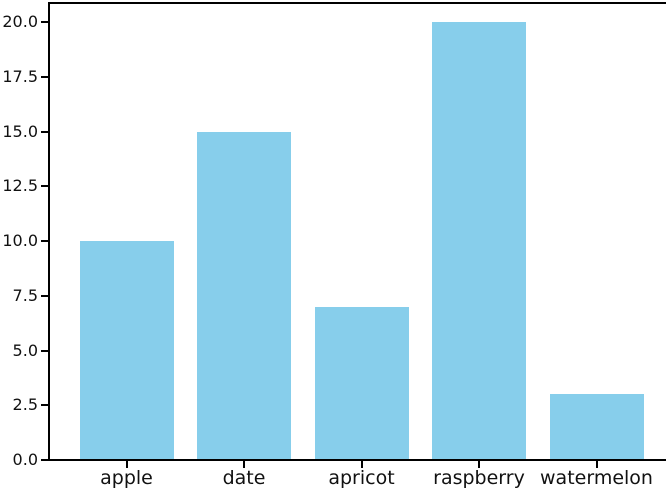  Describe the element at coordinates (20, 240) in the screenshot. I see `y-tick-label: 10.0` at that location.